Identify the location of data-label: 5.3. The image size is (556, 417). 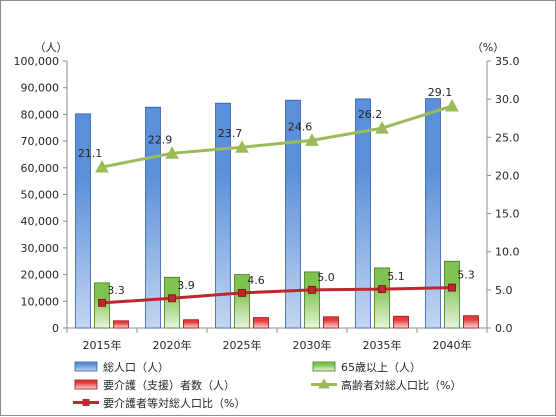
(466, 275).